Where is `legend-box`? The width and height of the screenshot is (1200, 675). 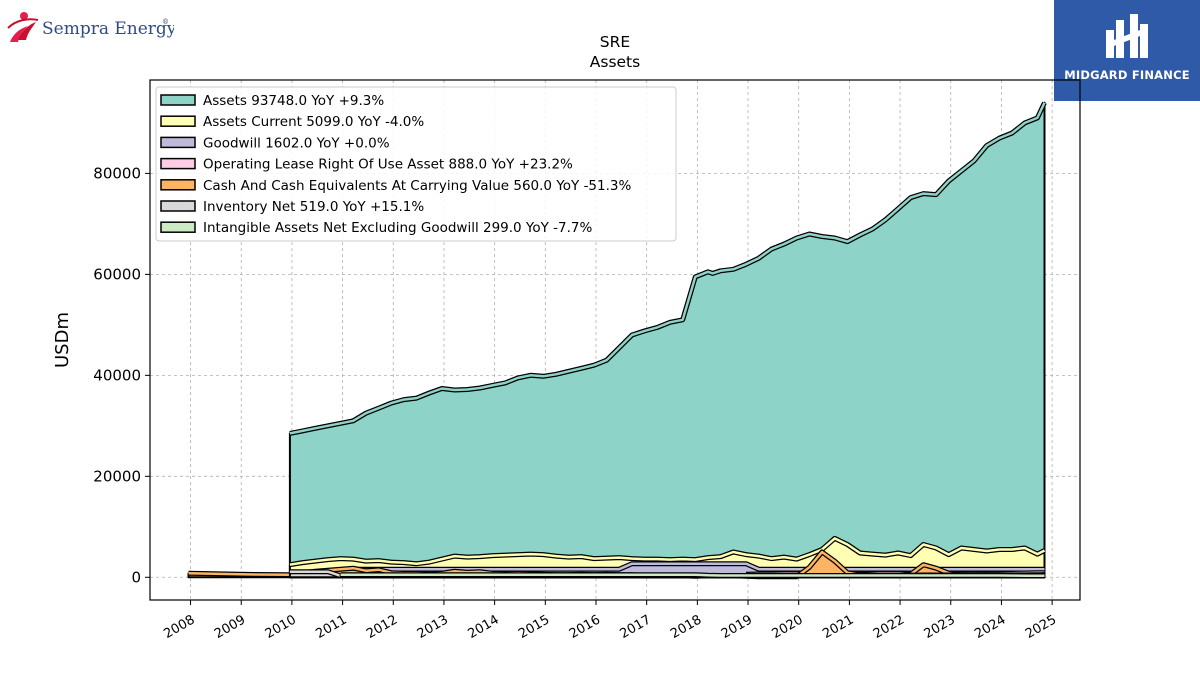 legend-box is located at coordinates (416, 164).